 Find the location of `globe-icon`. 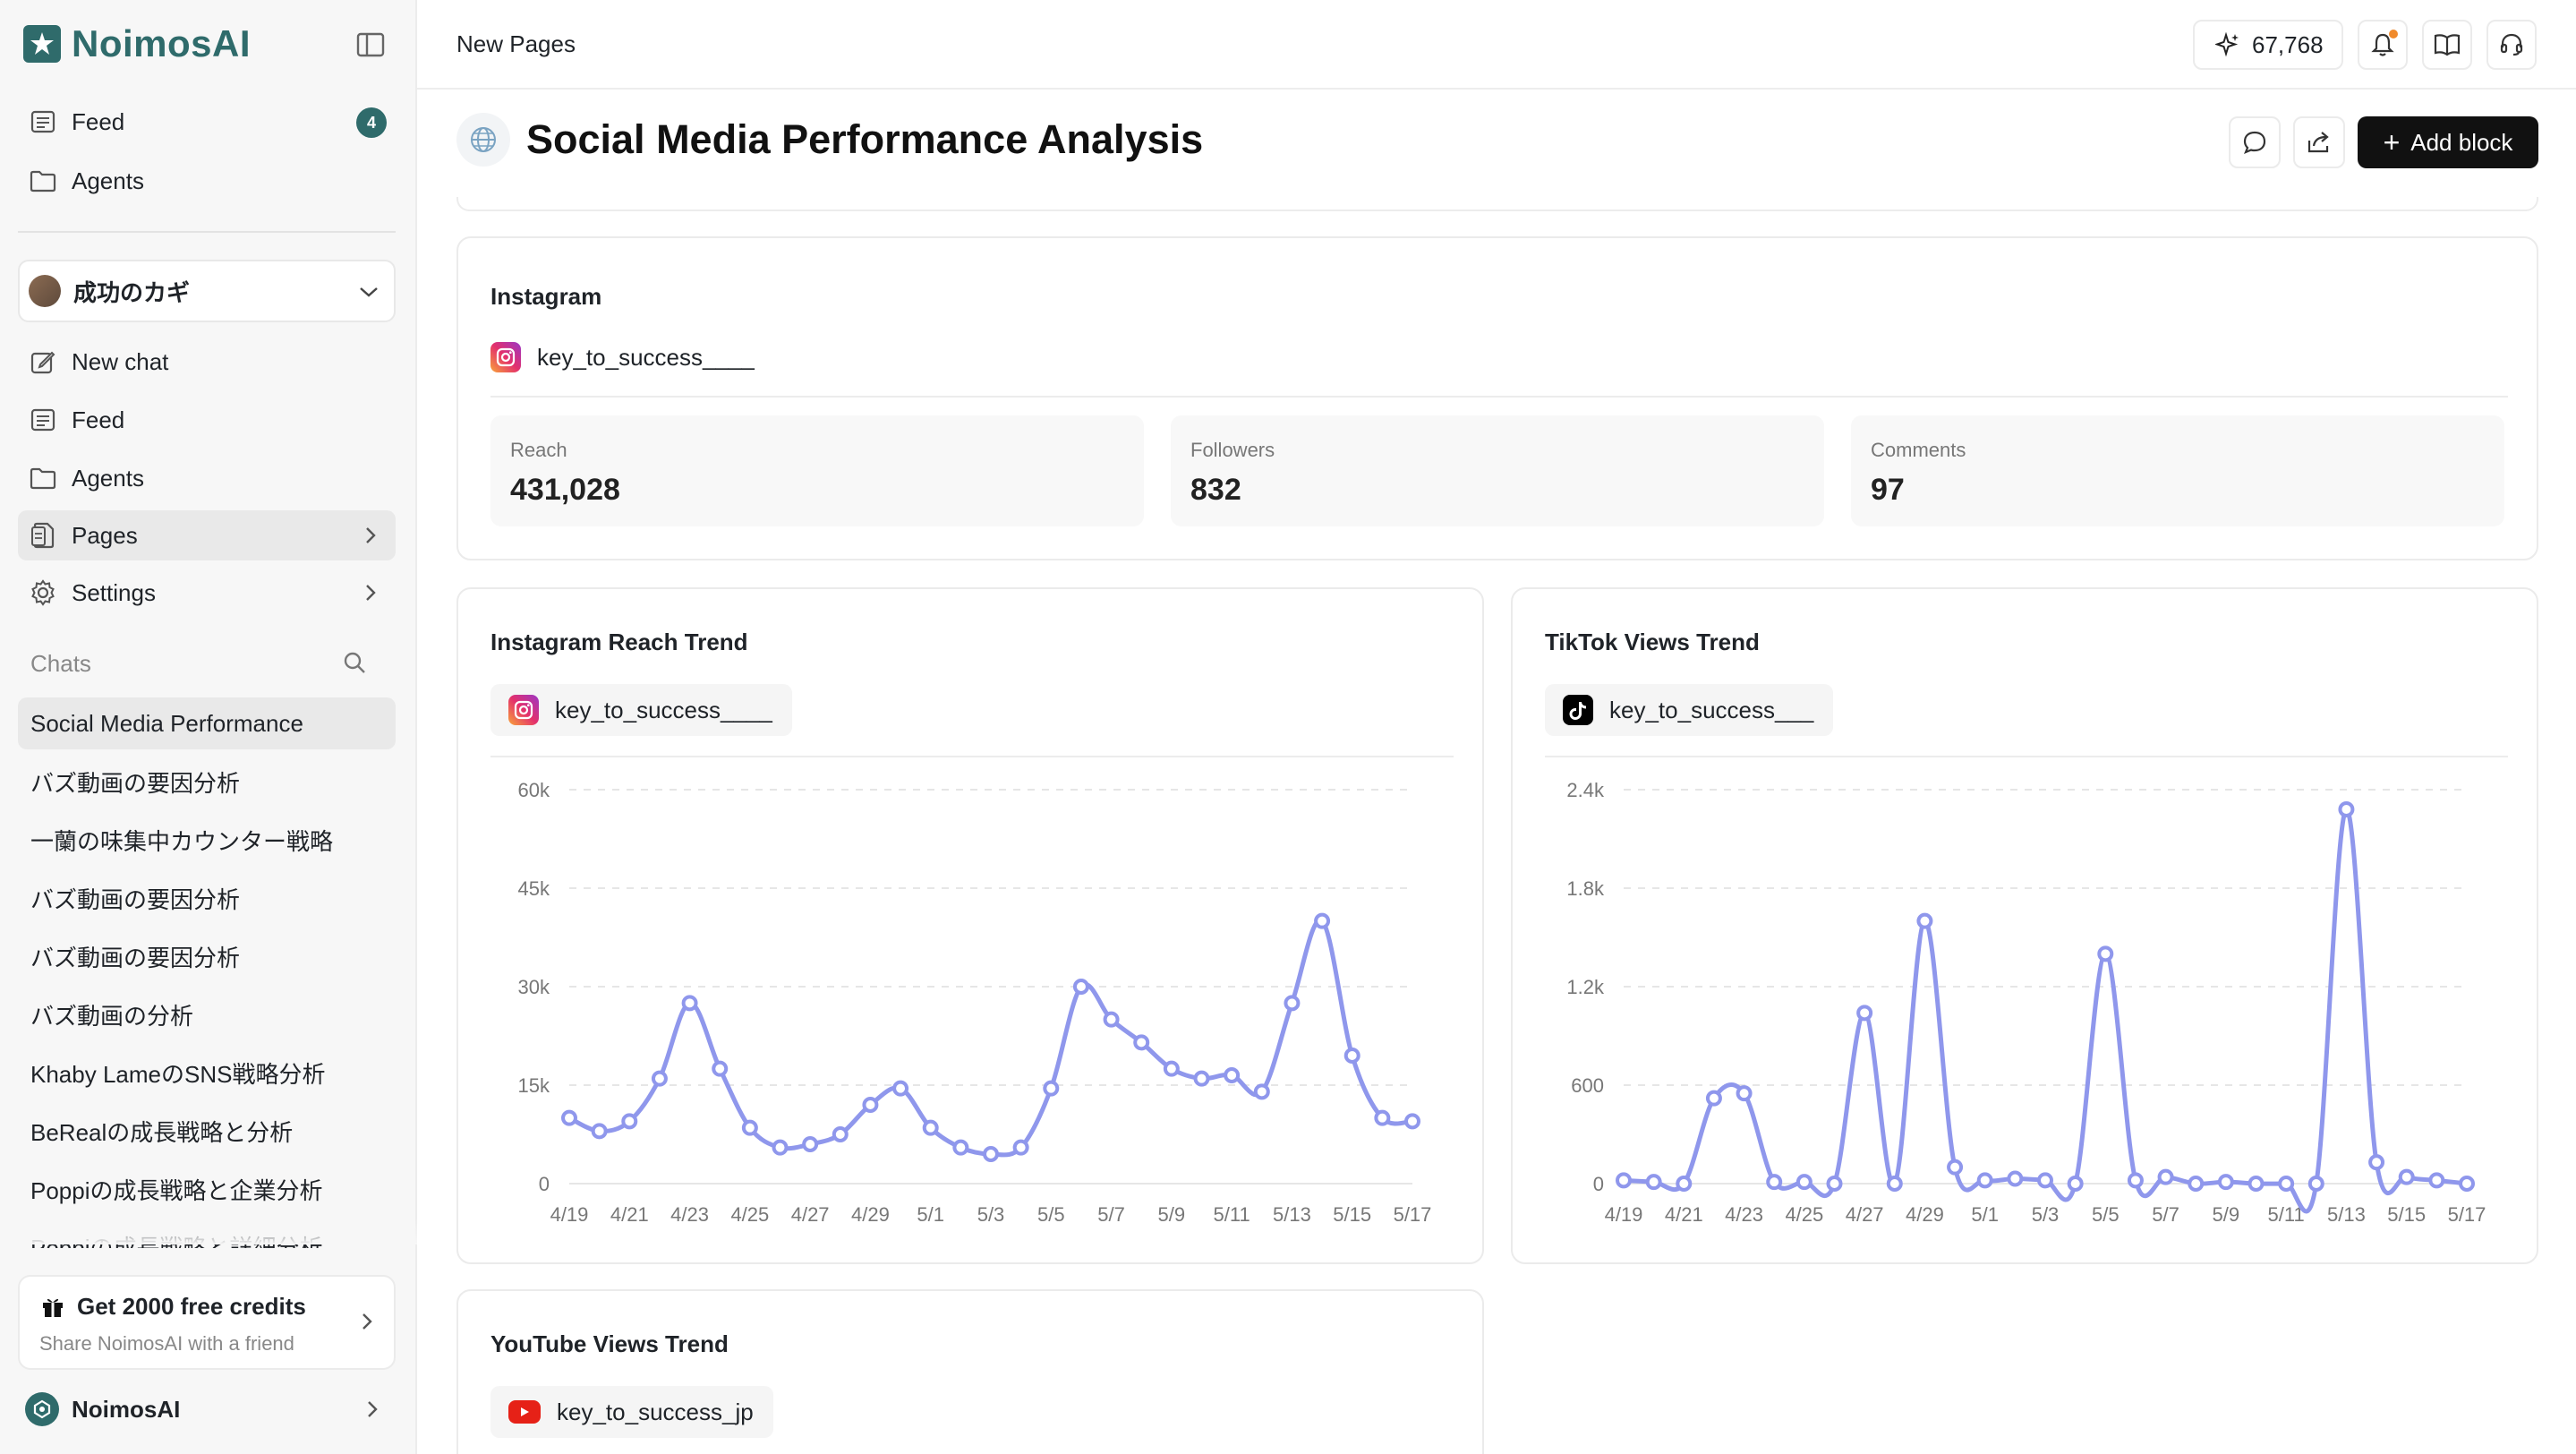

globe-icon is located at coordinates (483, 140).